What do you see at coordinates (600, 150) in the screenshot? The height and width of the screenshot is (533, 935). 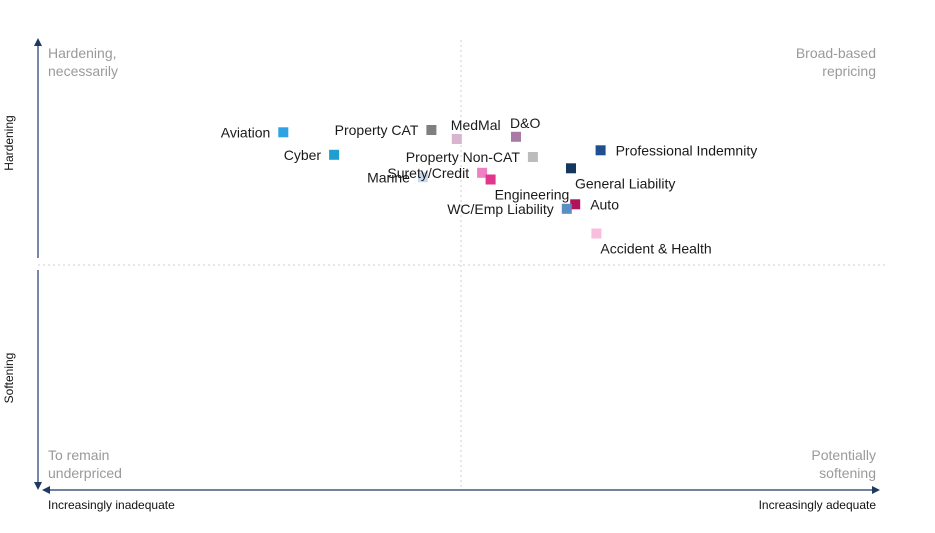 I see `point-professional-indemnity` at bounding box center [600, 150].